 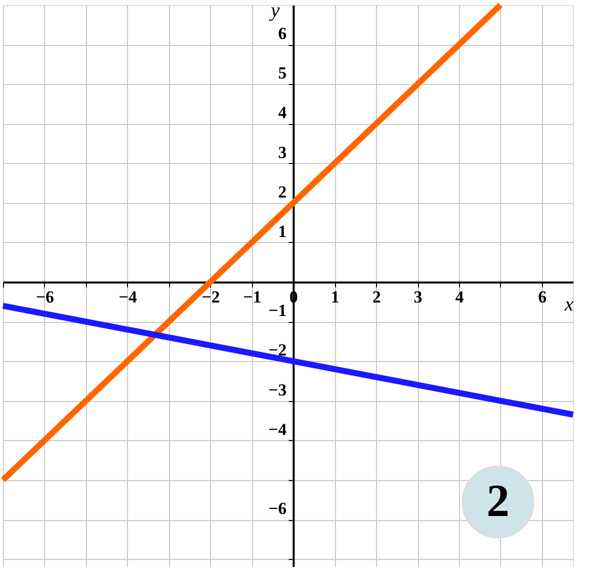 I want to click on annotation: 2, so click(x=498, y=500).